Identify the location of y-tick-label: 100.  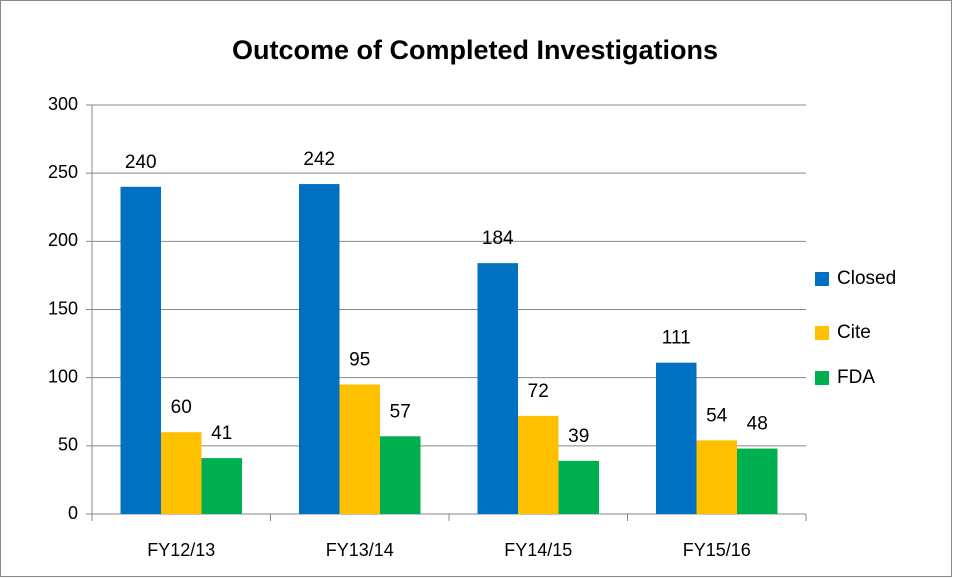
(63, 376).